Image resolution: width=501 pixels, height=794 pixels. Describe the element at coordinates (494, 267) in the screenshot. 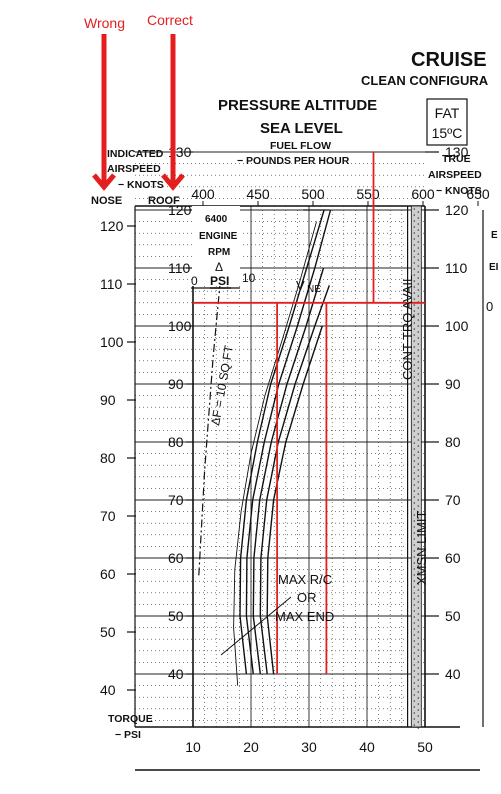

I see `right-panel-text-2: EI` at that location.